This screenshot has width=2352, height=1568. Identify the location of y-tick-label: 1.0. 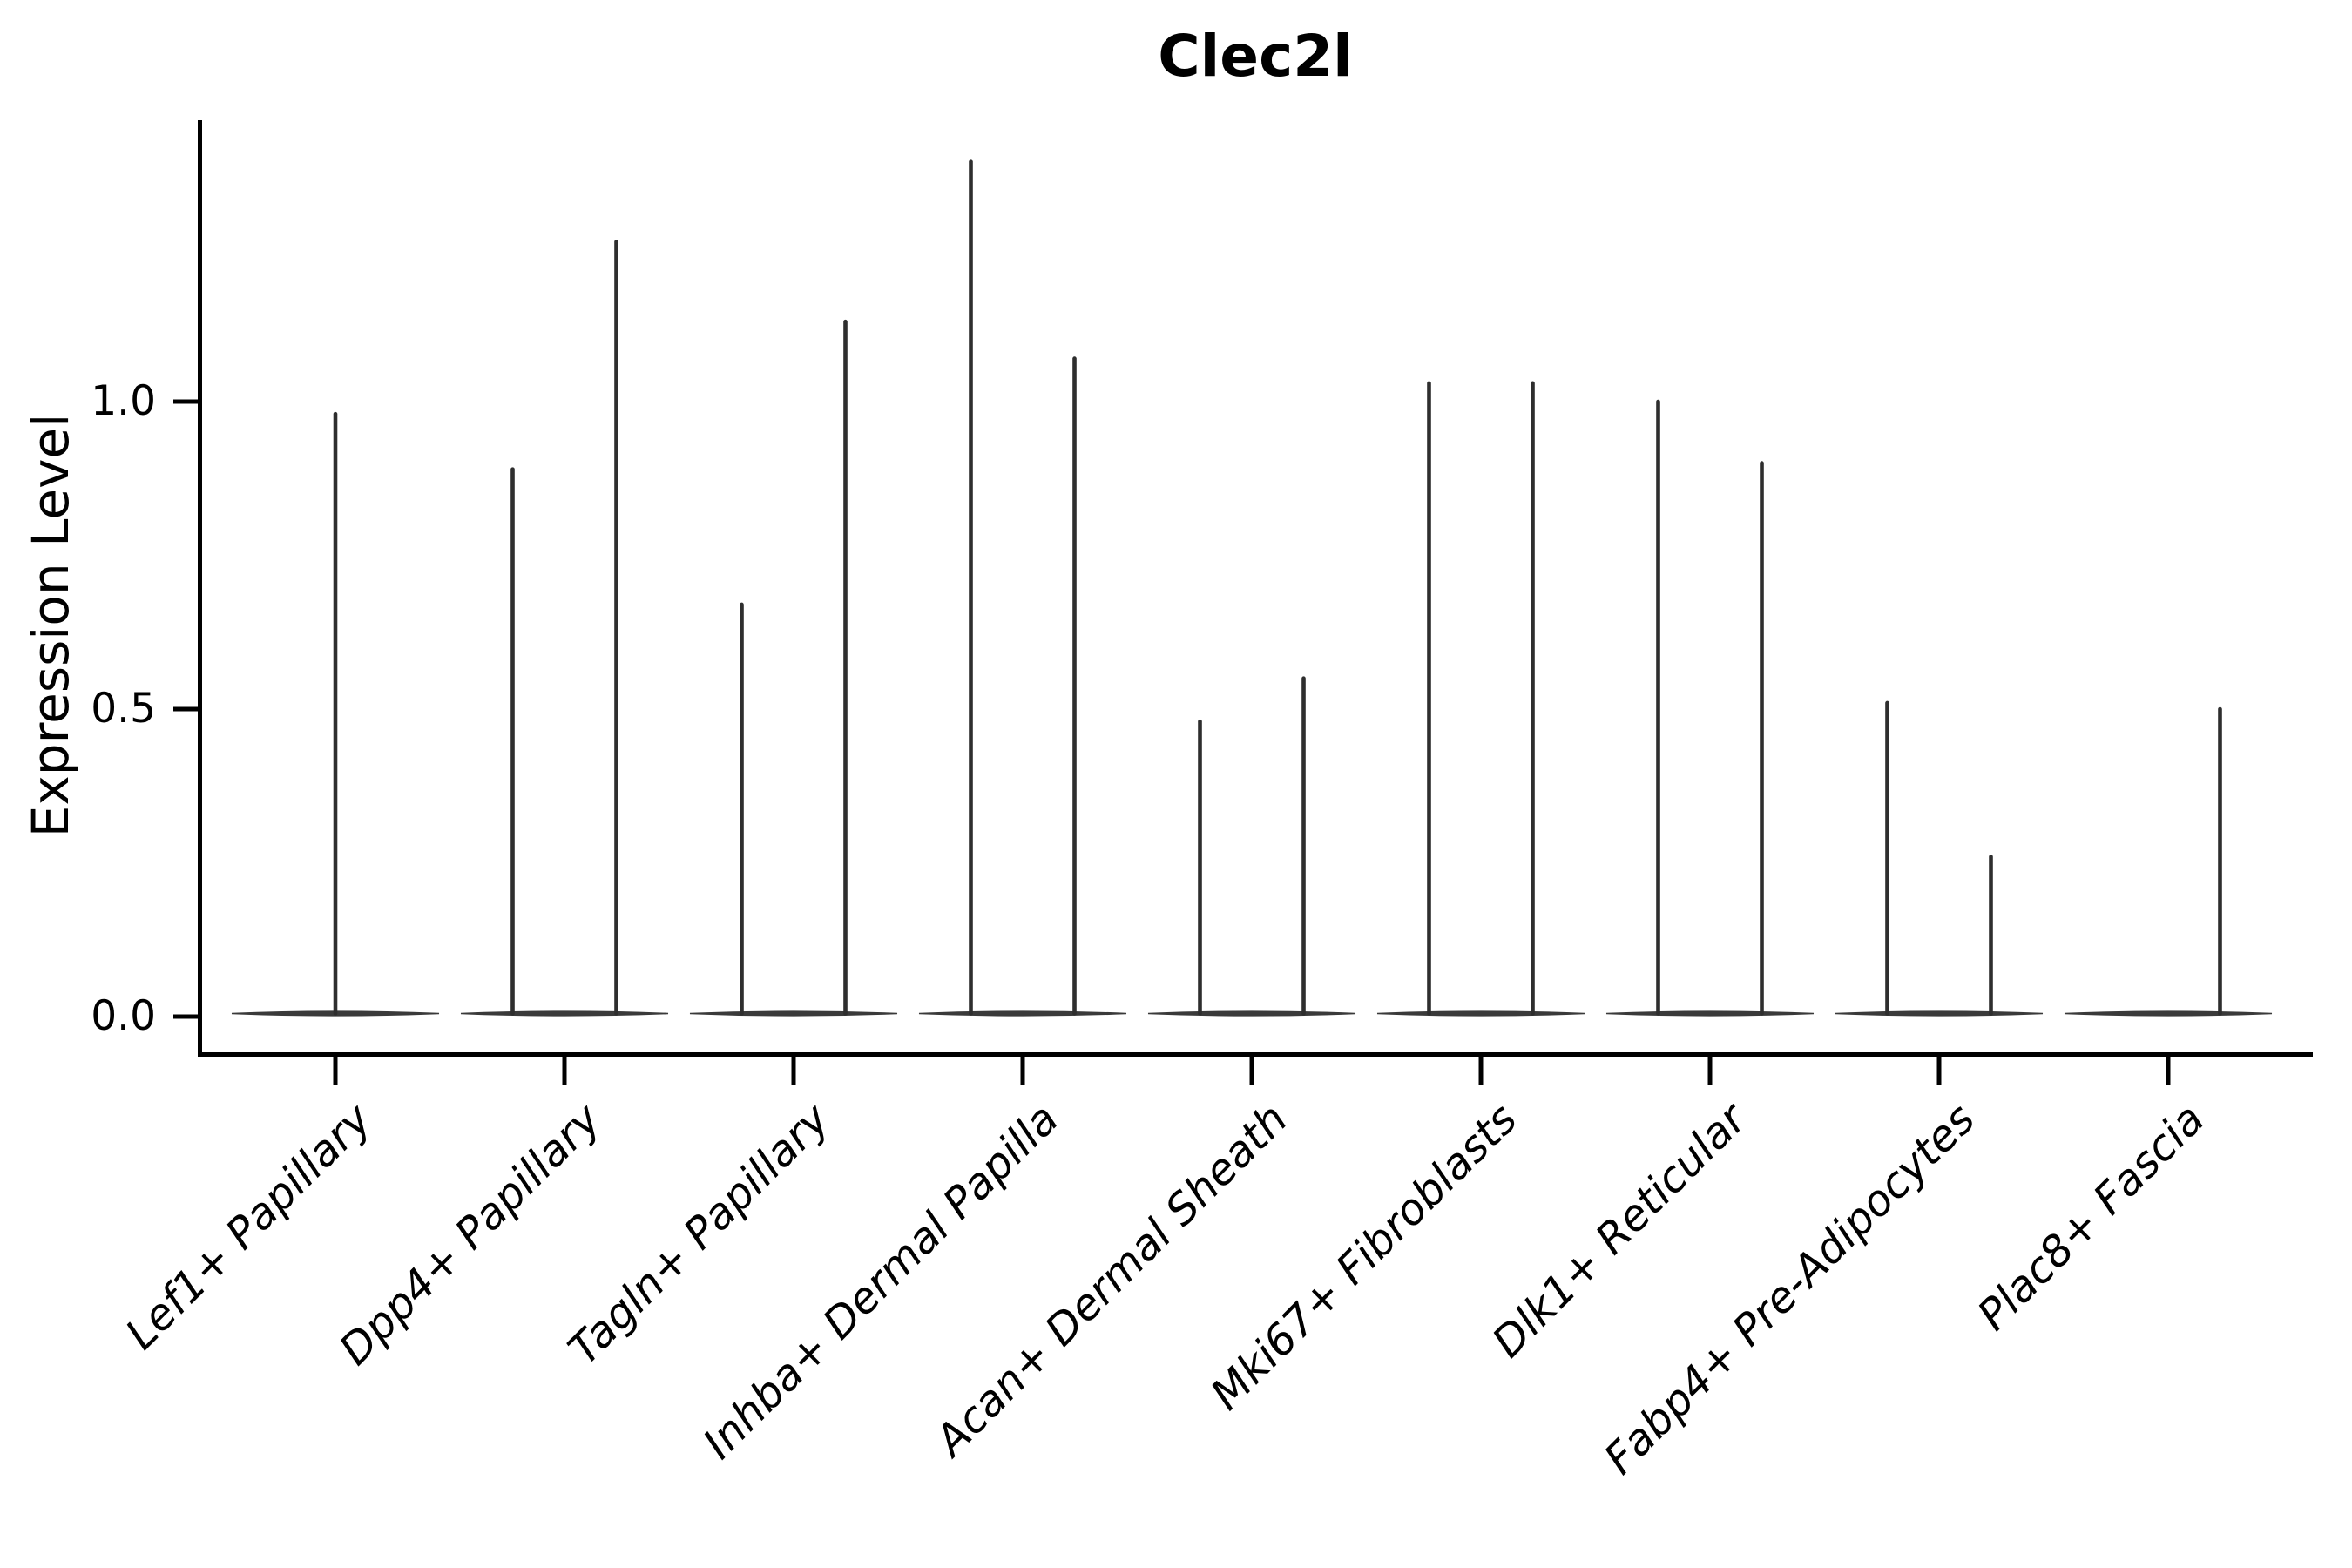
(124, 401).